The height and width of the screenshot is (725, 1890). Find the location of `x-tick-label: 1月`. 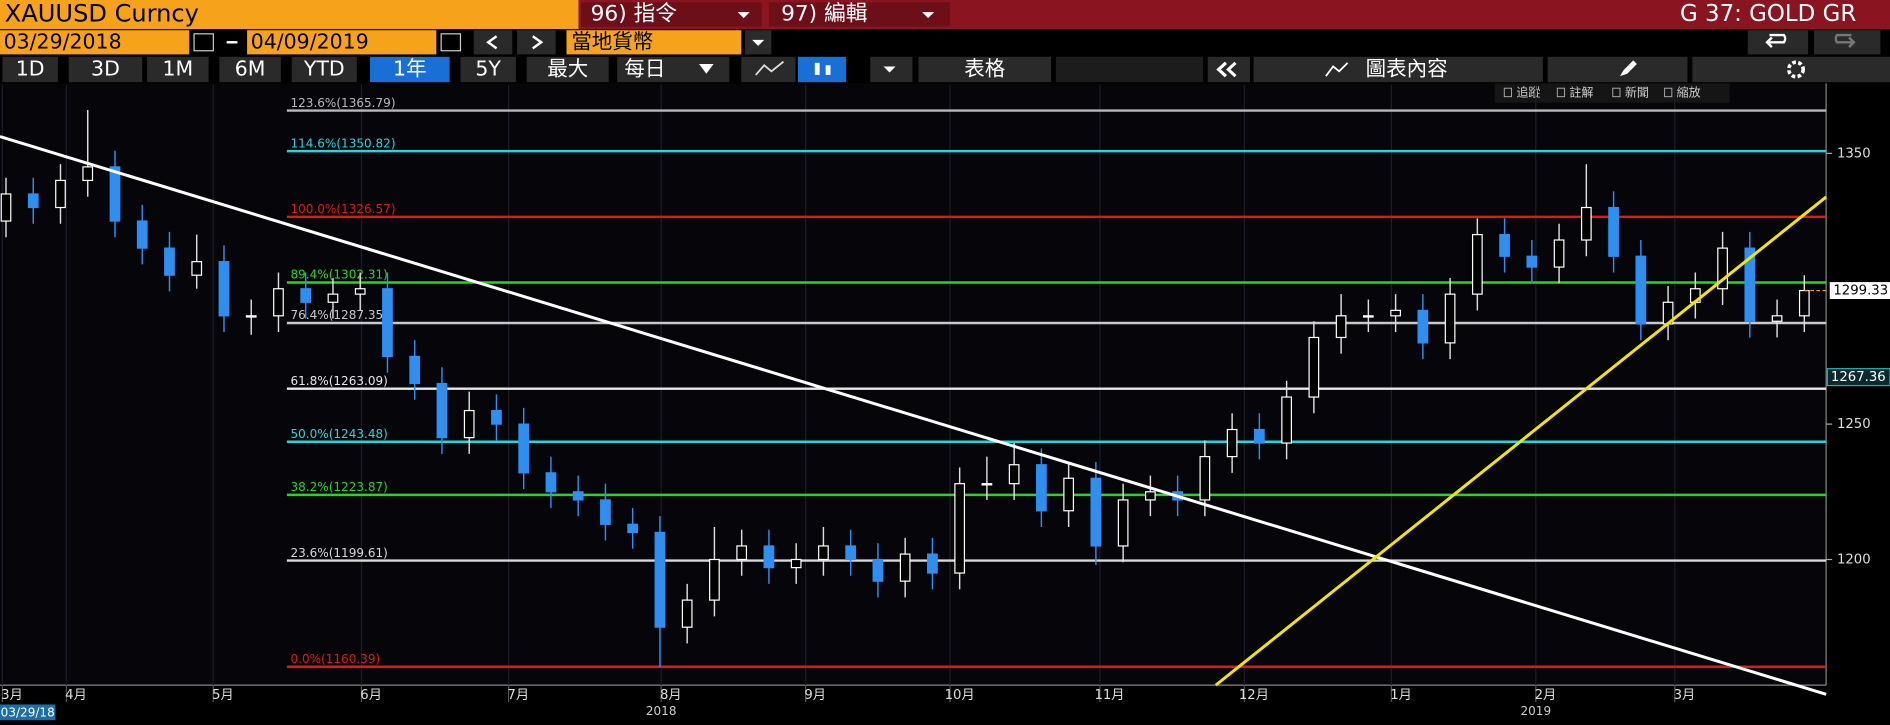

x-tick-label: 1月 is located at coordinates (1401, 695).